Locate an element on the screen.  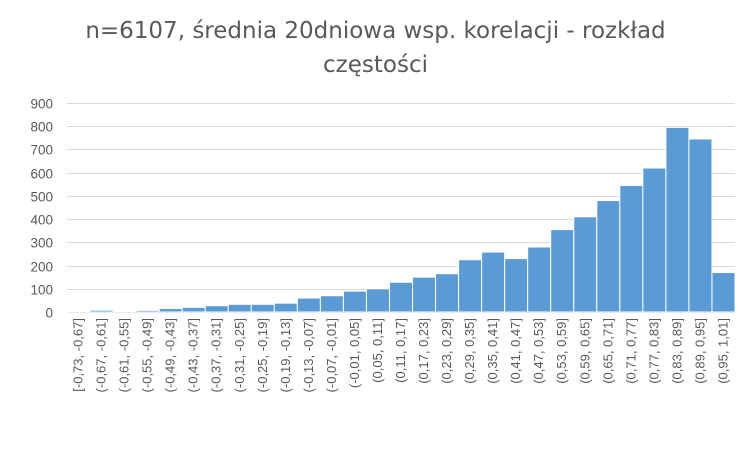
x-category-label-20: (0,47, 0,53] is located at coordinates (538, 351).